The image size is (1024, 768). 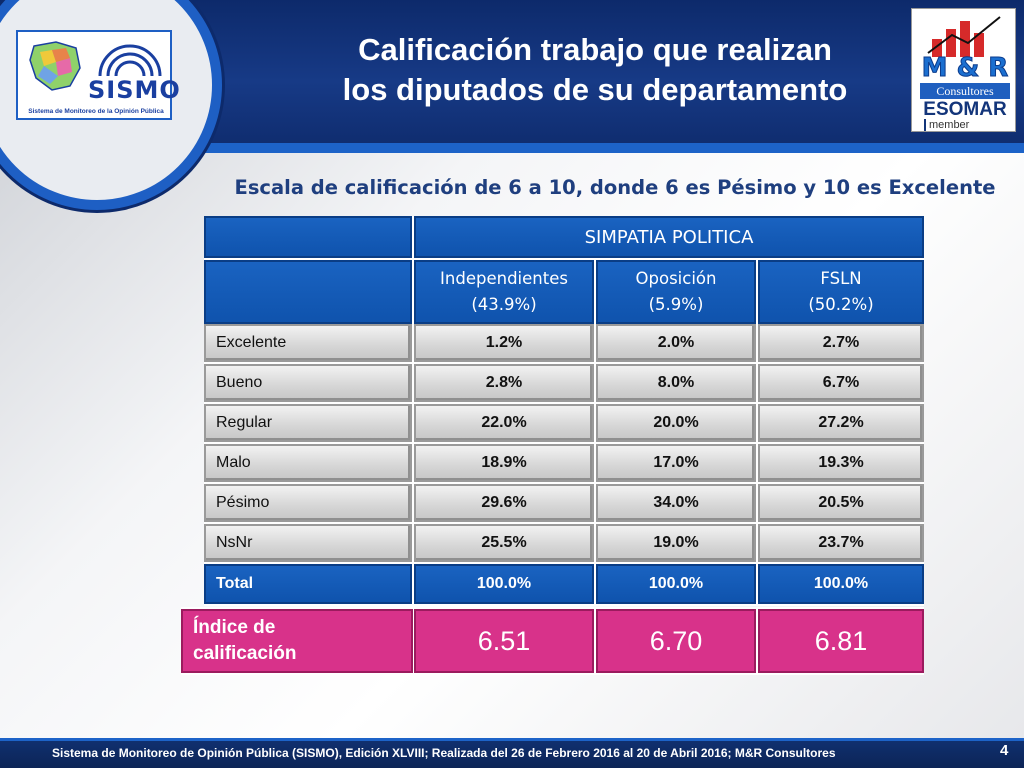 I want to click on index-row: Índice de calificación 6.51 6.70 6.81, so click(x=552, y=641).